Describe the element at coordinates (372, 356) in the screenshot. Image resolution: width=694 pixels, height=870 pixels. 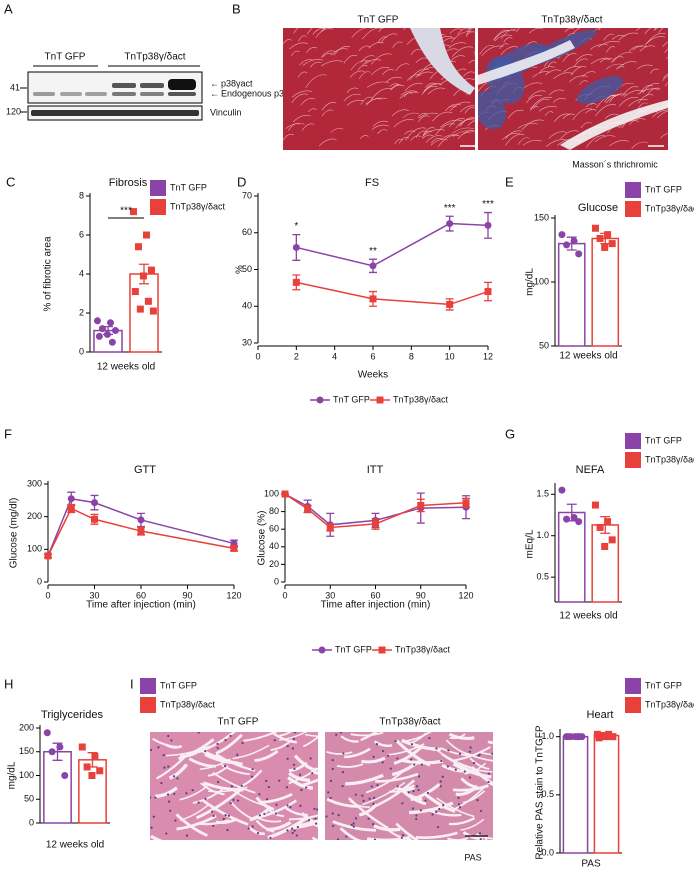
I see `x-tick-label: 6` at that location.